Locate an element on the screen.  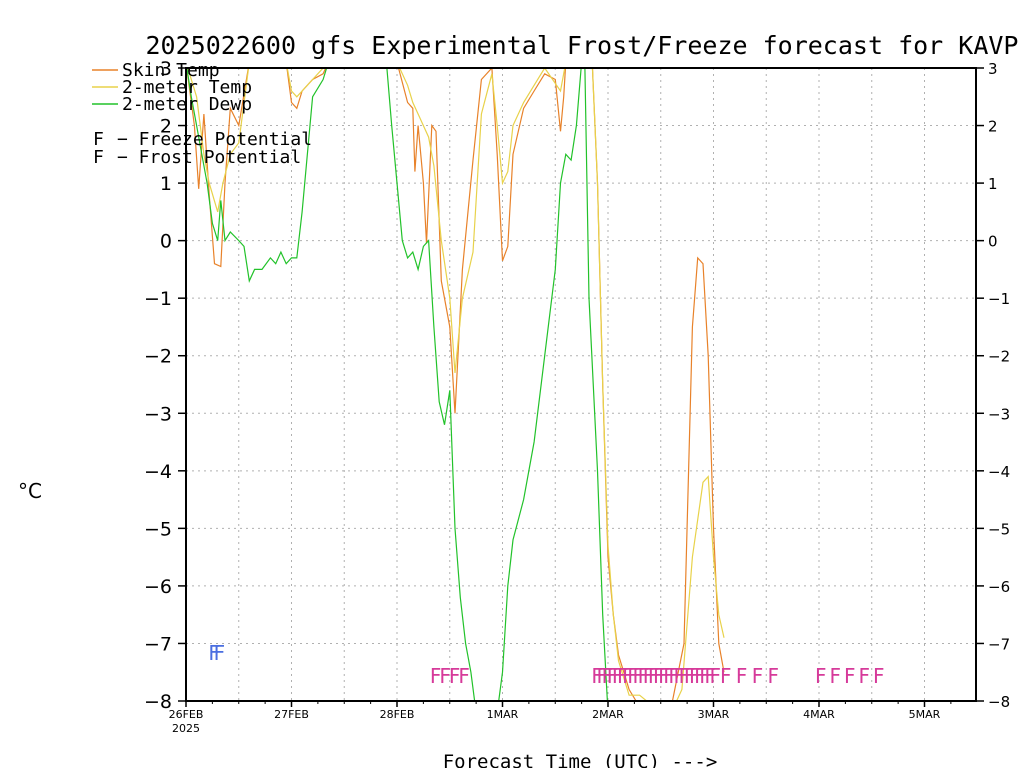
y-tick-label: 1 is located at coordinates (166, 184).